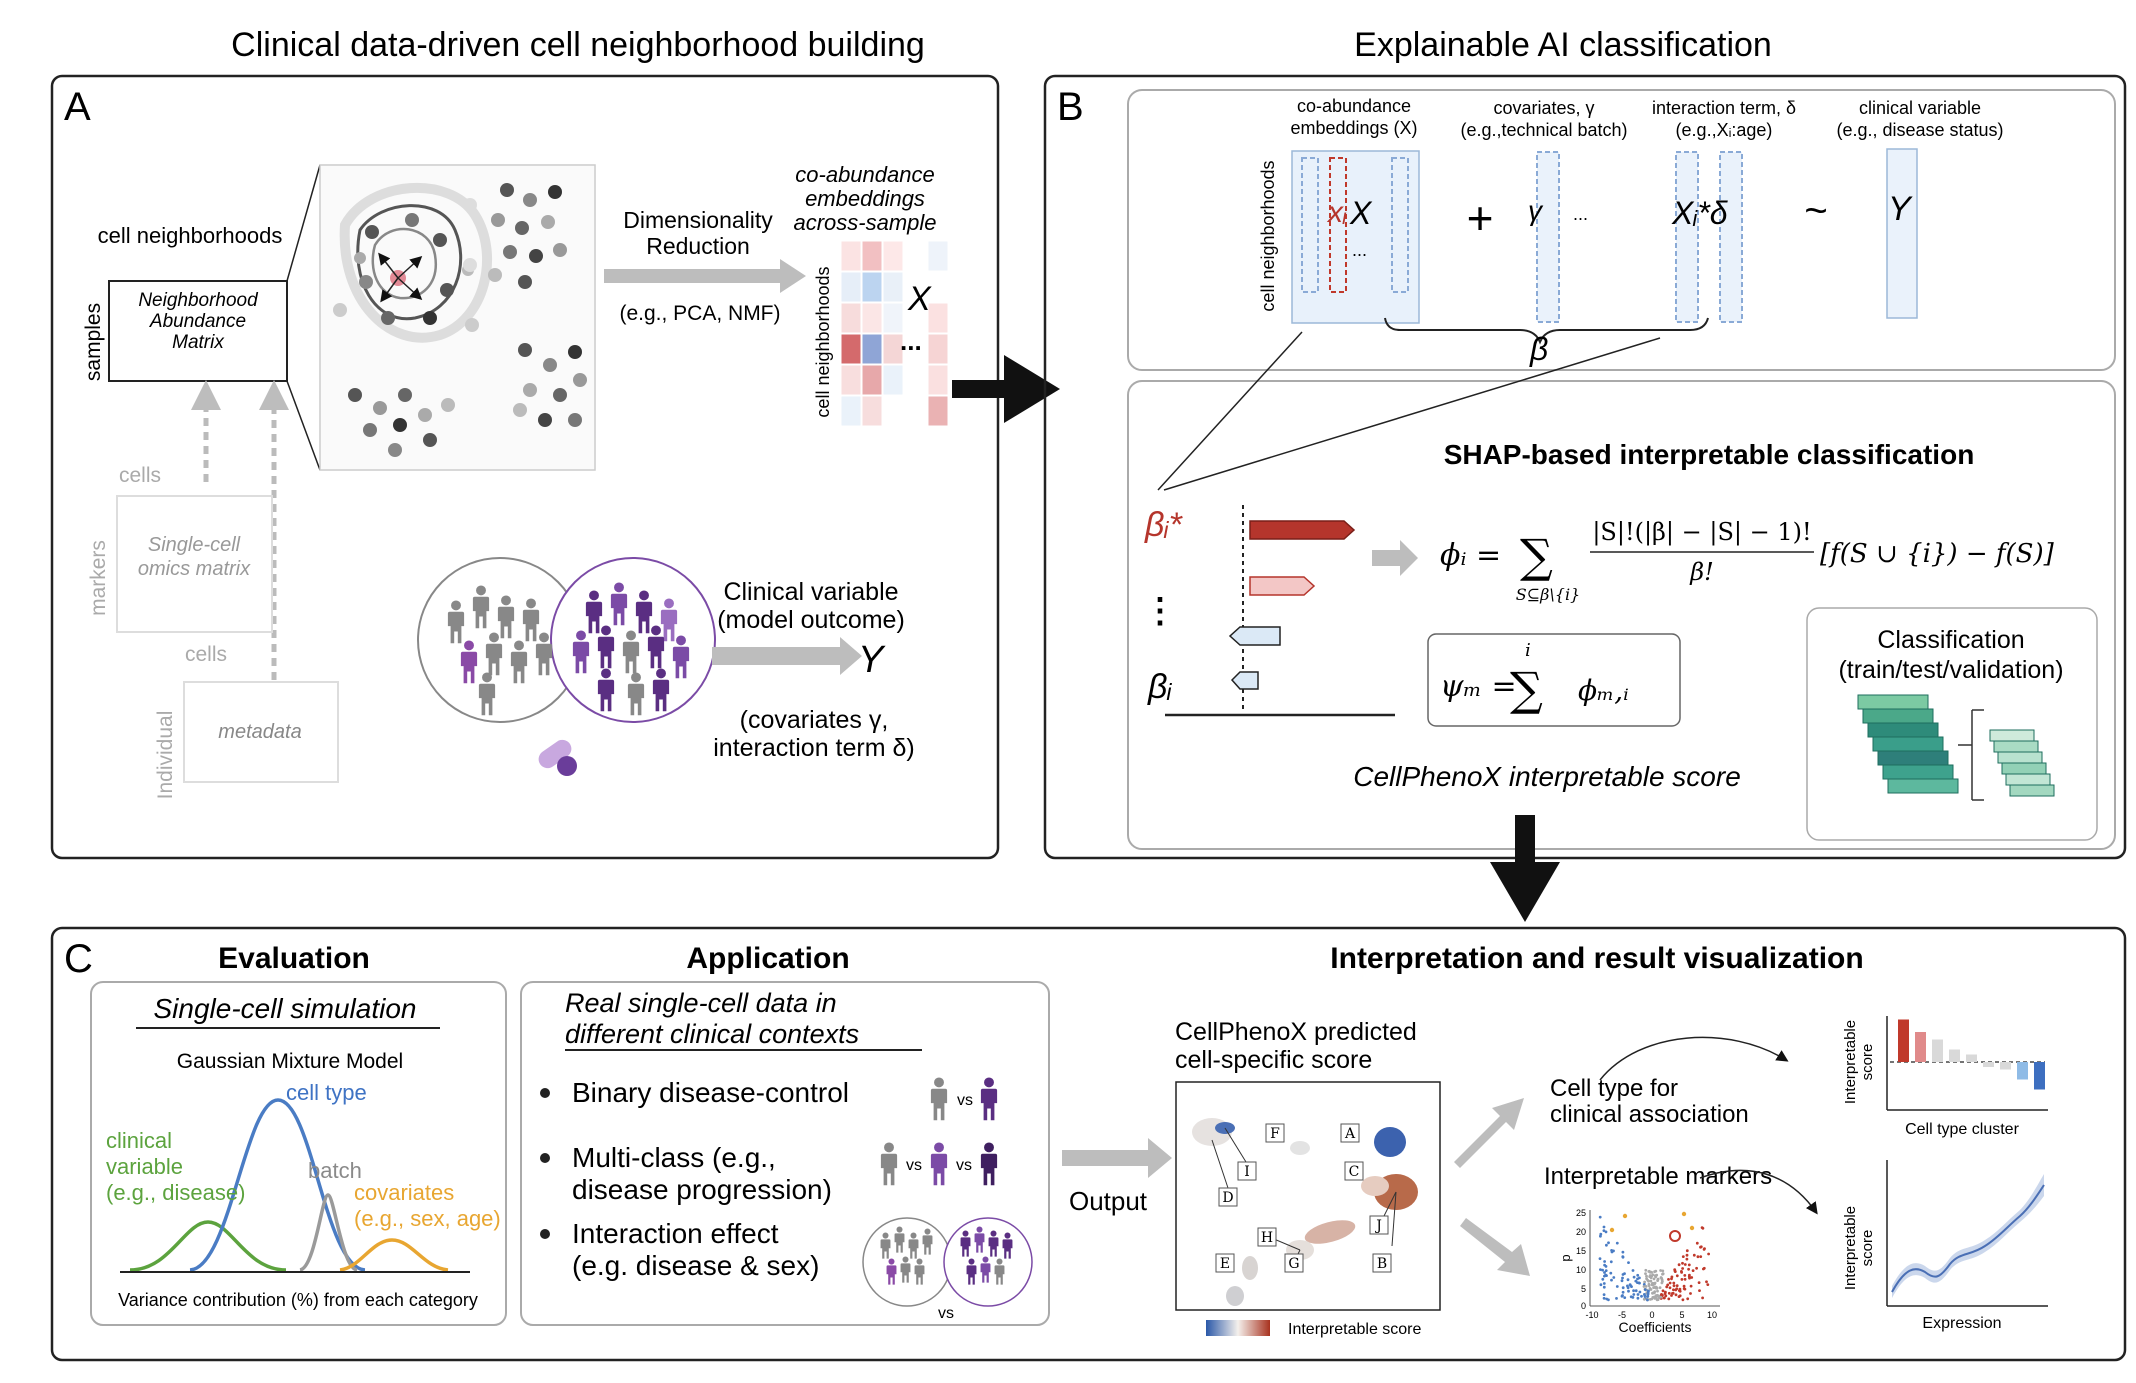  Describe the element at coordinates (1275, 1134) in the screenshot. I see `umap-label-f: F` at that location.